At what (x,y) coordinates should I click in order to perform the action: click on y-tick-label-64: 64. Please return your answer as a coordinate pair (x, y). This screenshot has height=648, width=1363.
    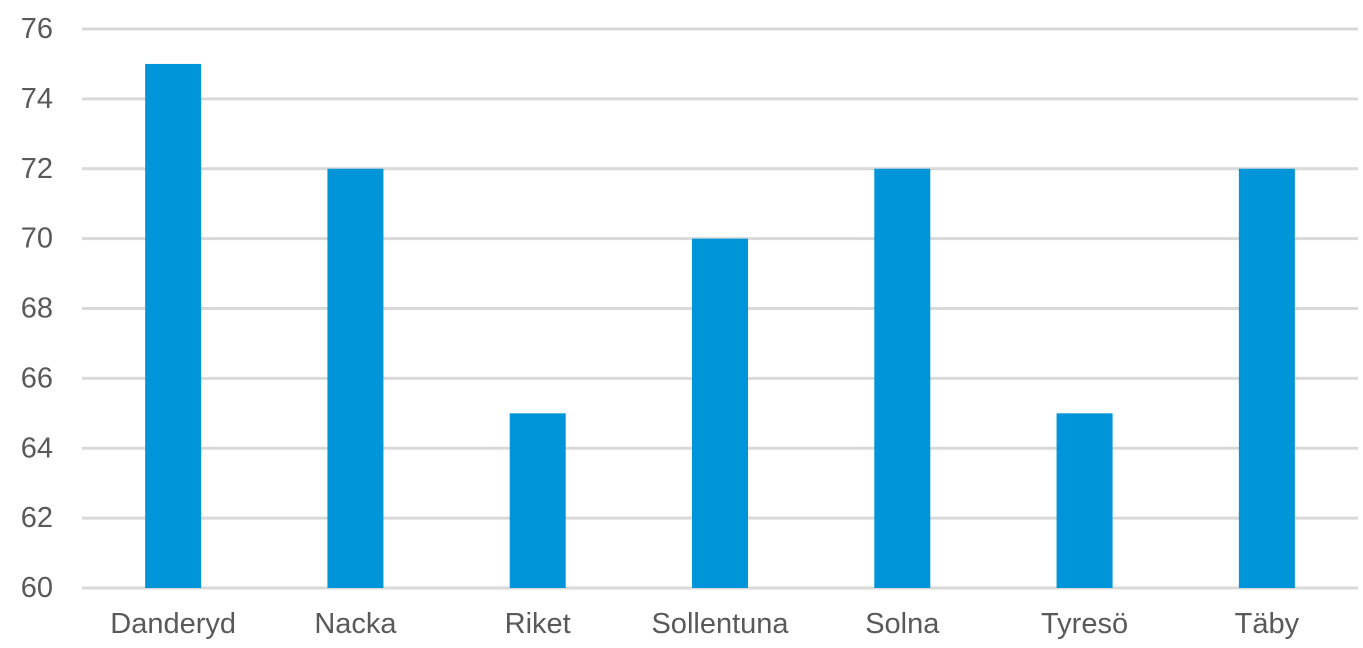
    Looking at the image, I should click on (37, 448).